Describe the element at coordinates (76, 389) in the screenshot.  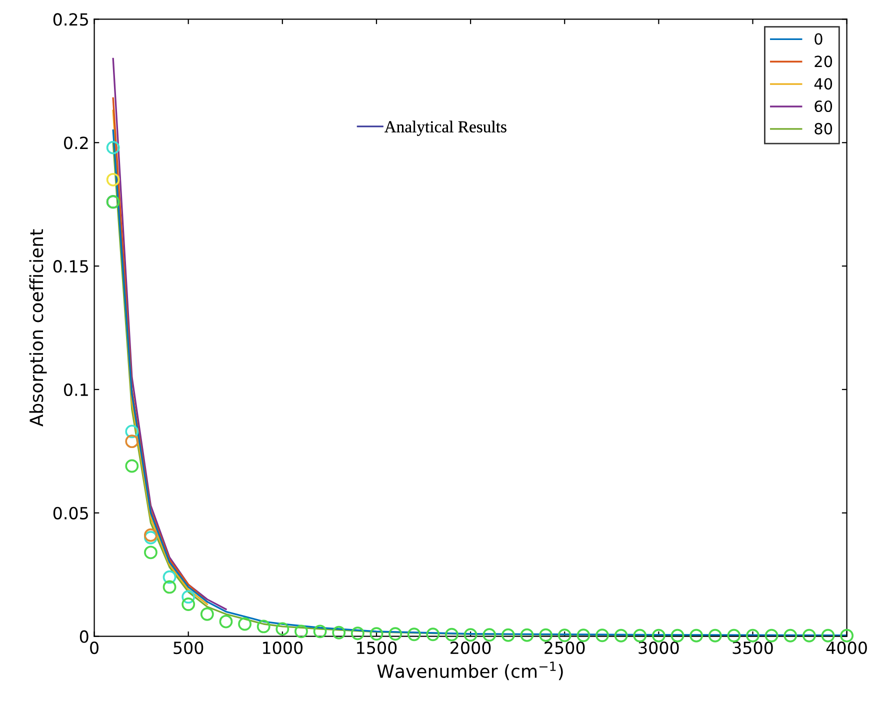
I see `y-tick-label: 0.1` at that location.